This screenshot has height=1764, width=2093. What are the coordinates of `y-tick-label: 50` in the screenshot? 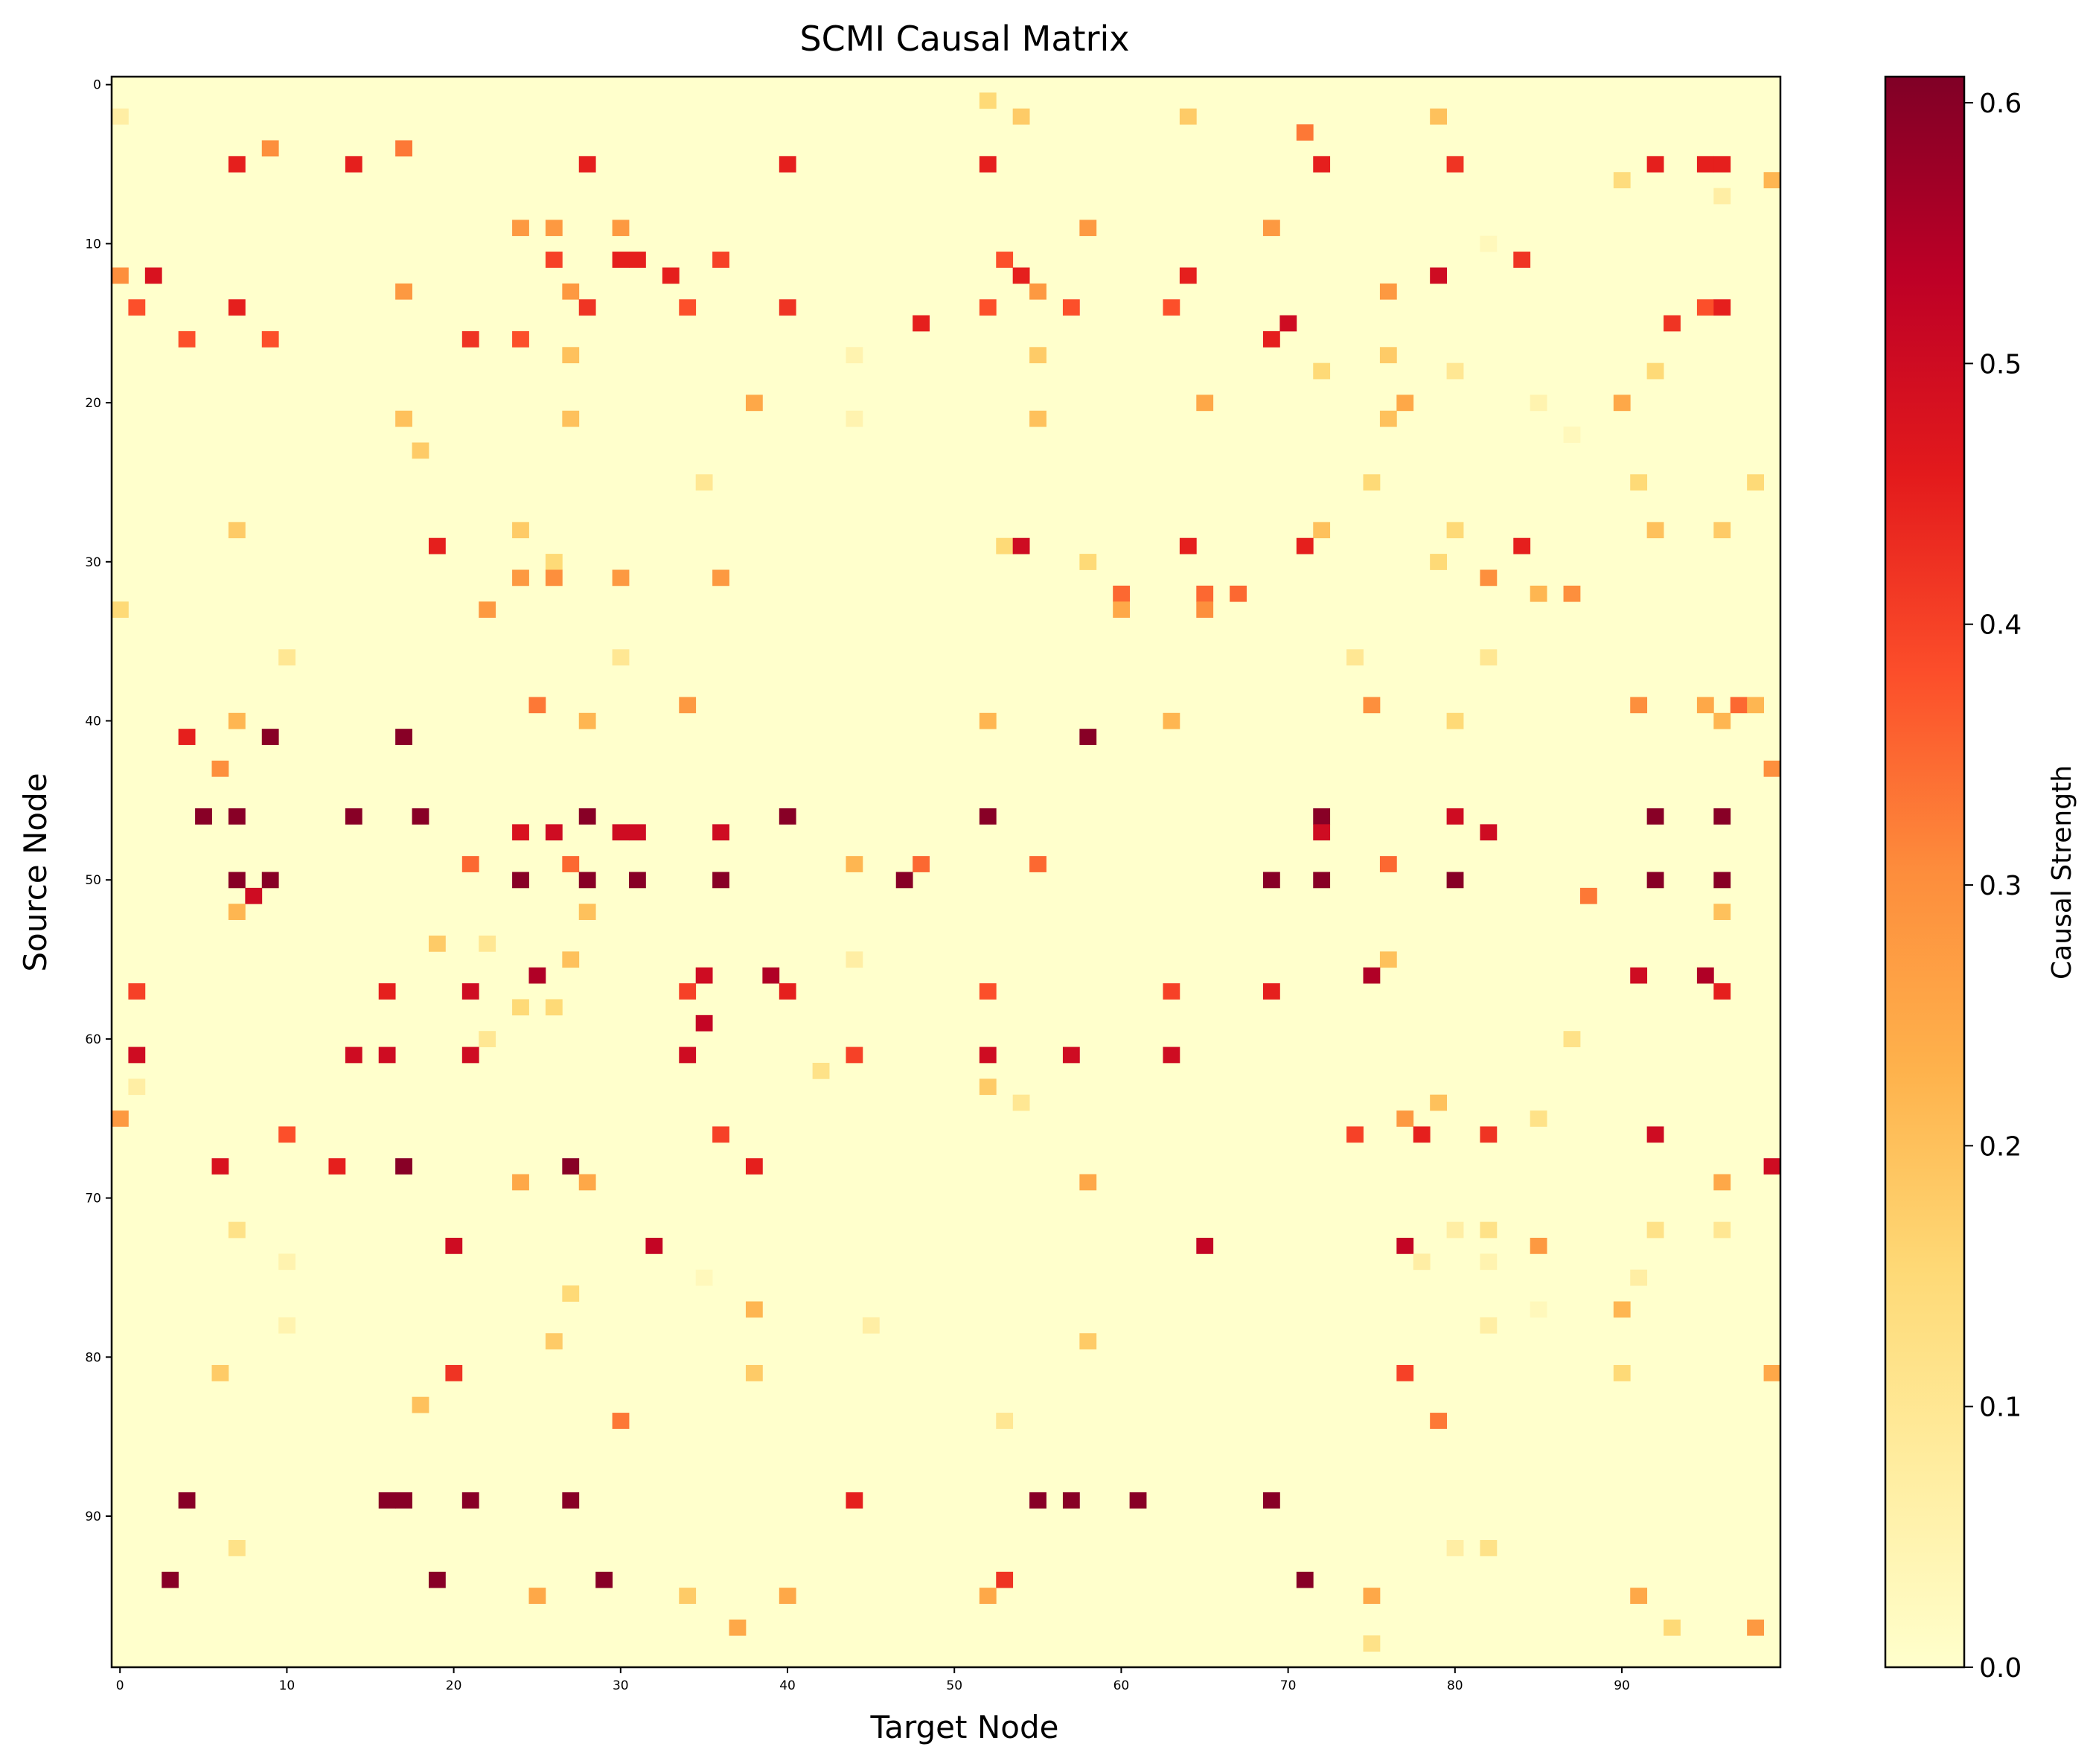 It's located at (93, 880).